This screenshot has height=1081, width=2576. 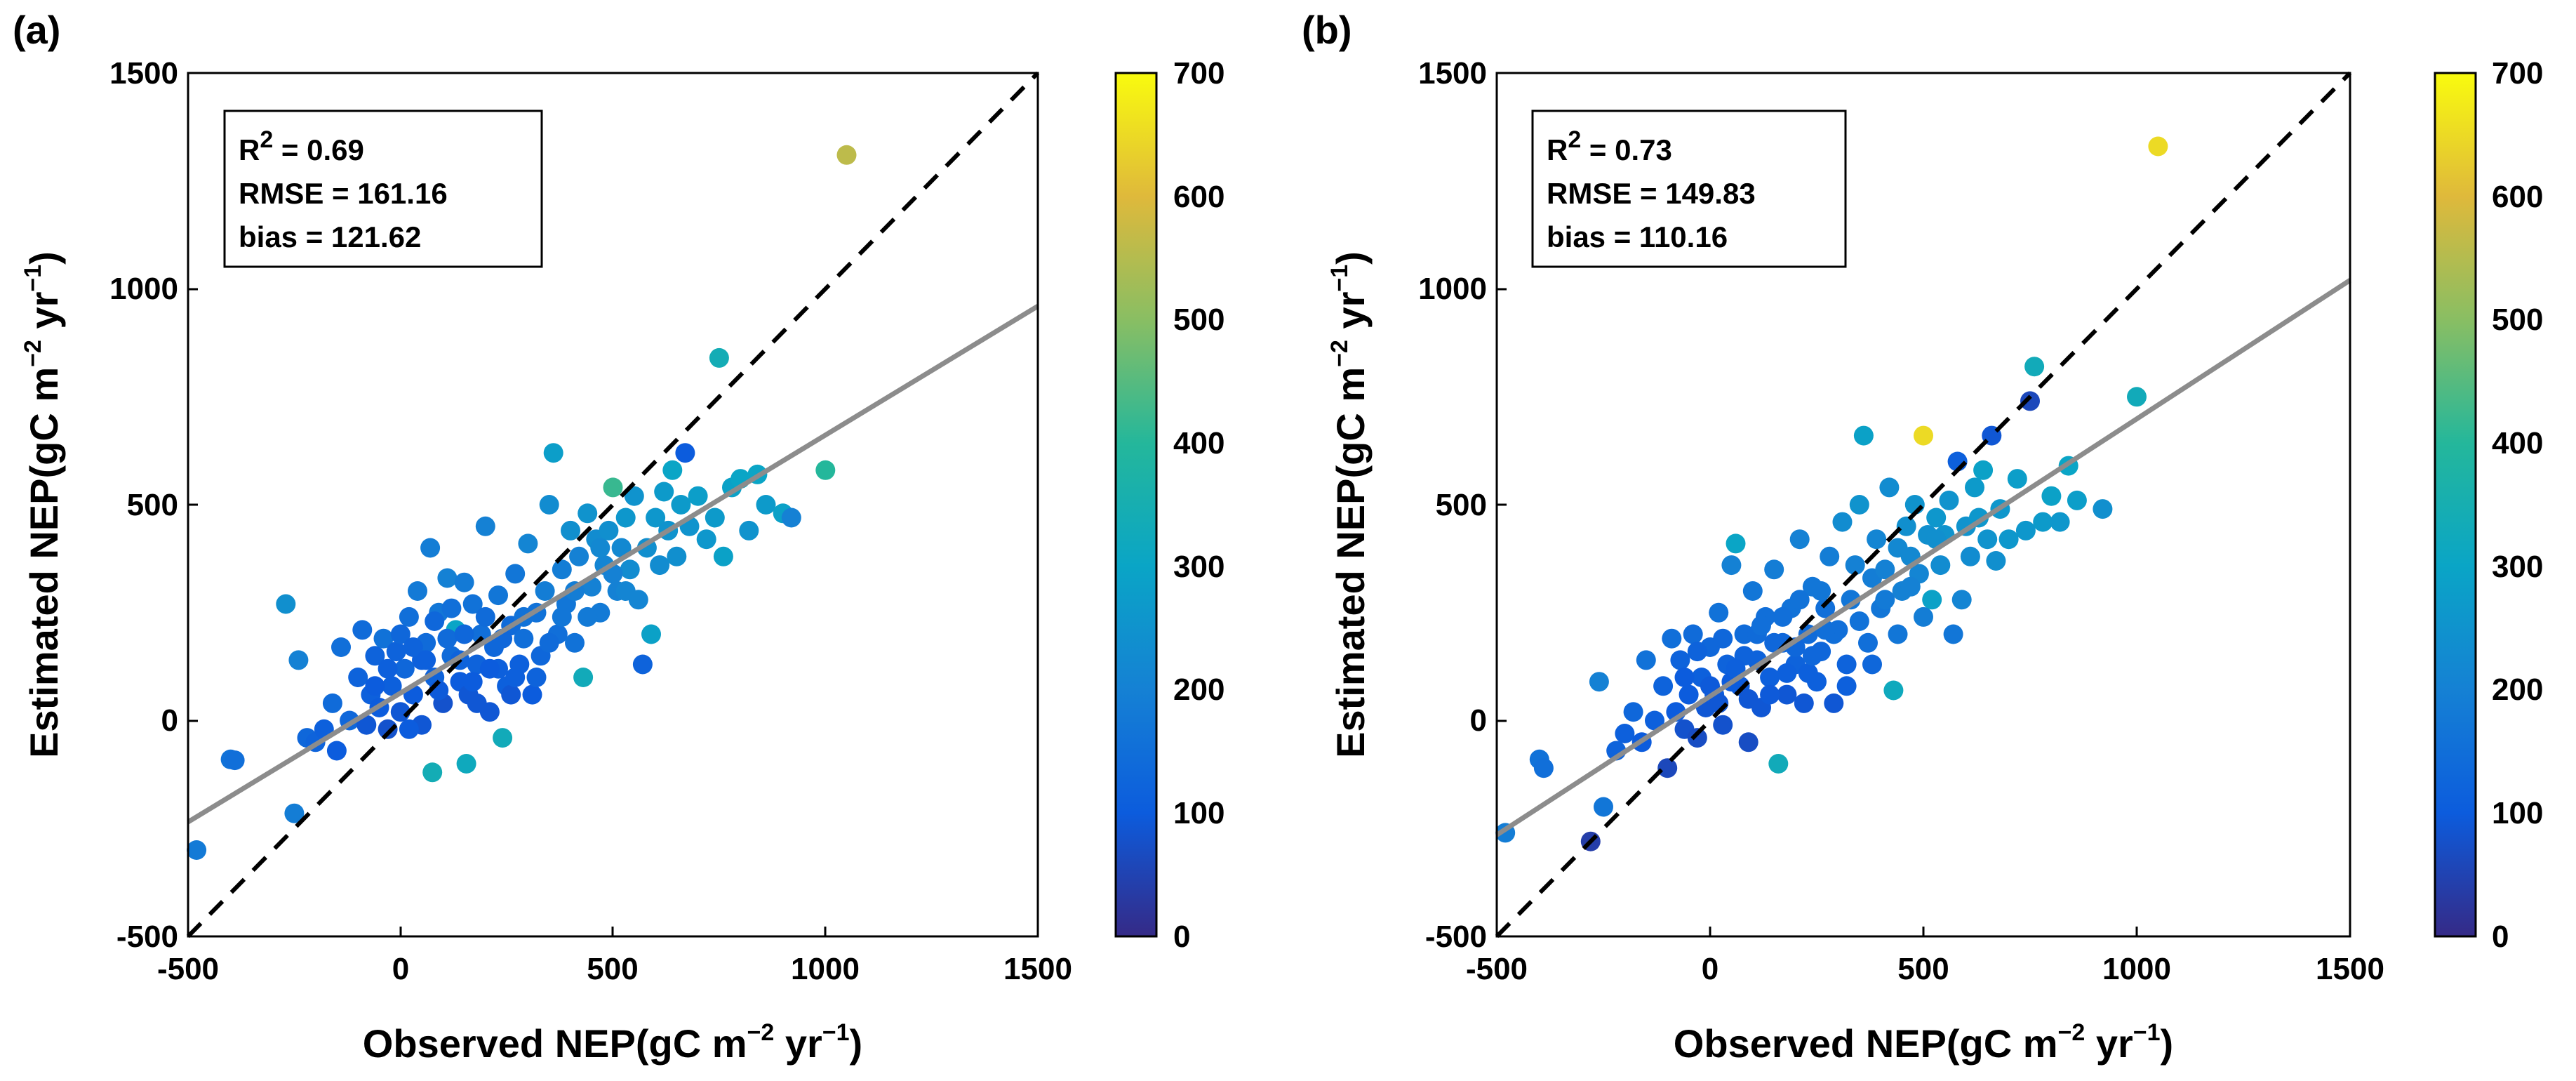 What do you see at coordinates (152, 505) in the screenshot?
I see `panel-a-ytick-label: 500` at bounding box center [152, 505].